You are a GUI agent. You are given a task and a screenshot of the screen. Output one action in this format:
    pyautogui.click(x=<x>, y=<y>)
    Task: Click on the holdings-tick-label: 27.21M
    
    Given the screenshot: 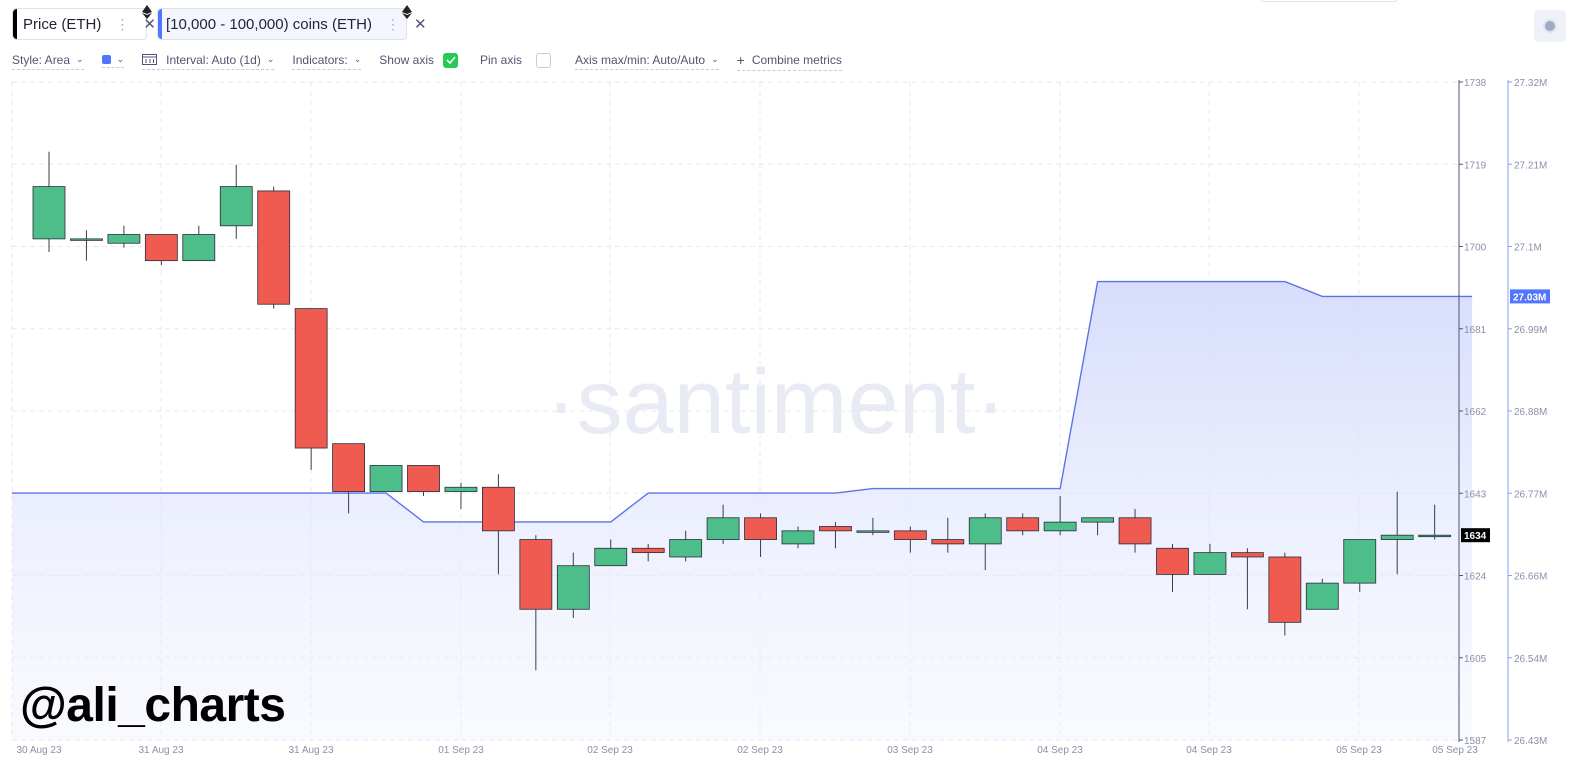 What is the action you would take?
    pyautogui.click(x=1530, y=165)
    